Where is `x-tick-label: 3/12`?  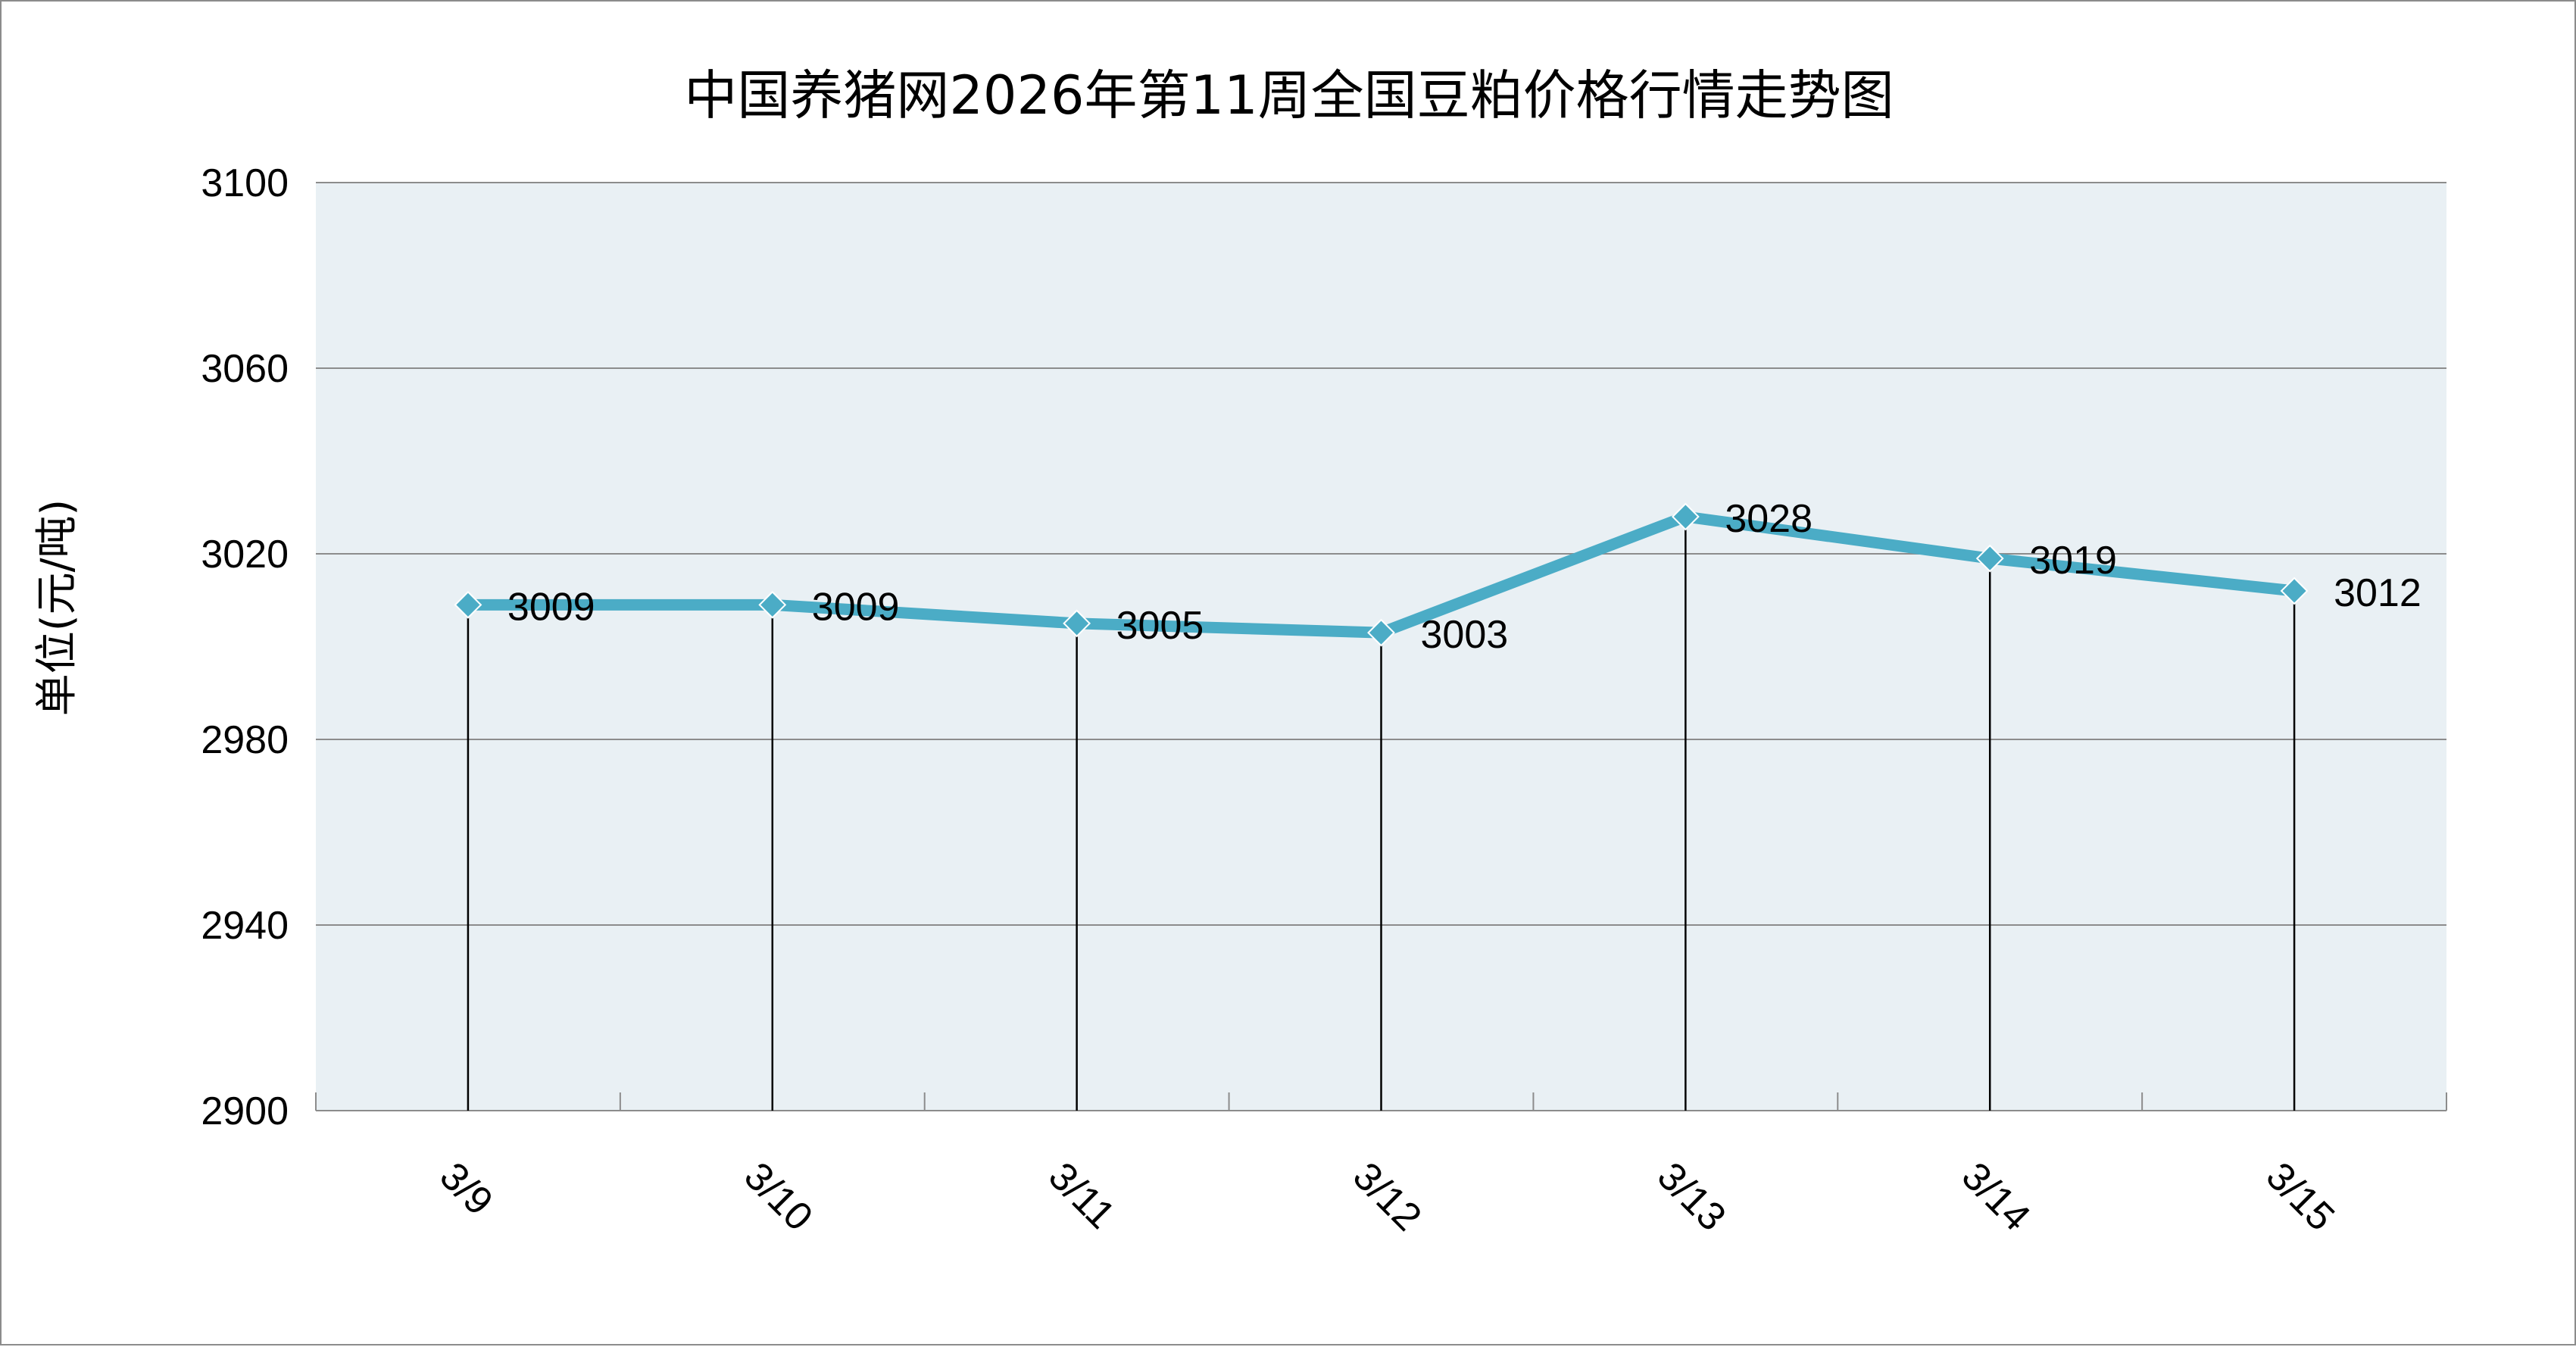 x-tick-label: 3/12 is located at coordinates (1387, 1196).